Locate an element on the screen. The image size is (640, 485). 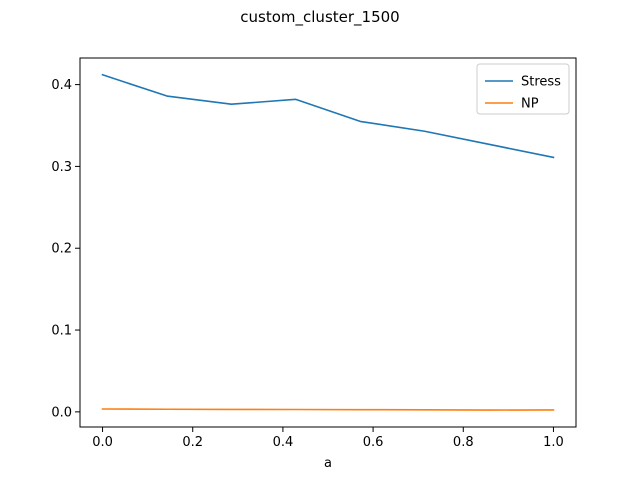
x-tick-label: 0.8 is located at coordinates (463, 442).